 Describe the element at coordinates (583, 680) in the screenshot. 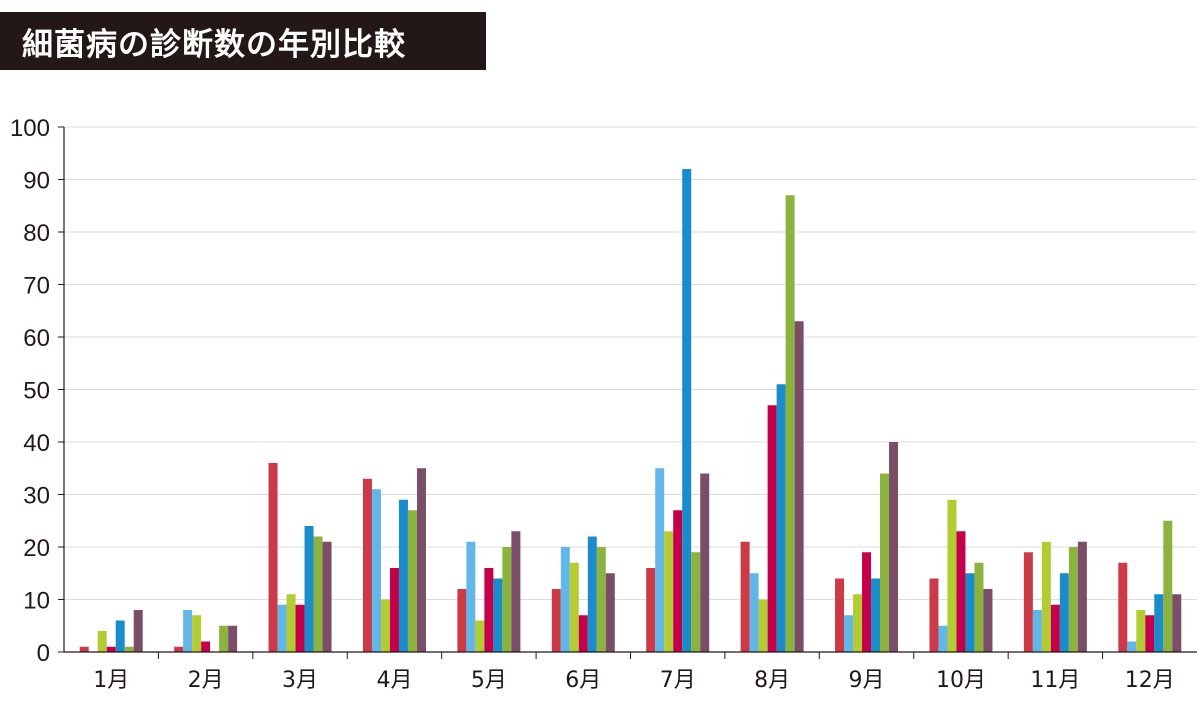

I see `x-tick-label: 6月` at that location.